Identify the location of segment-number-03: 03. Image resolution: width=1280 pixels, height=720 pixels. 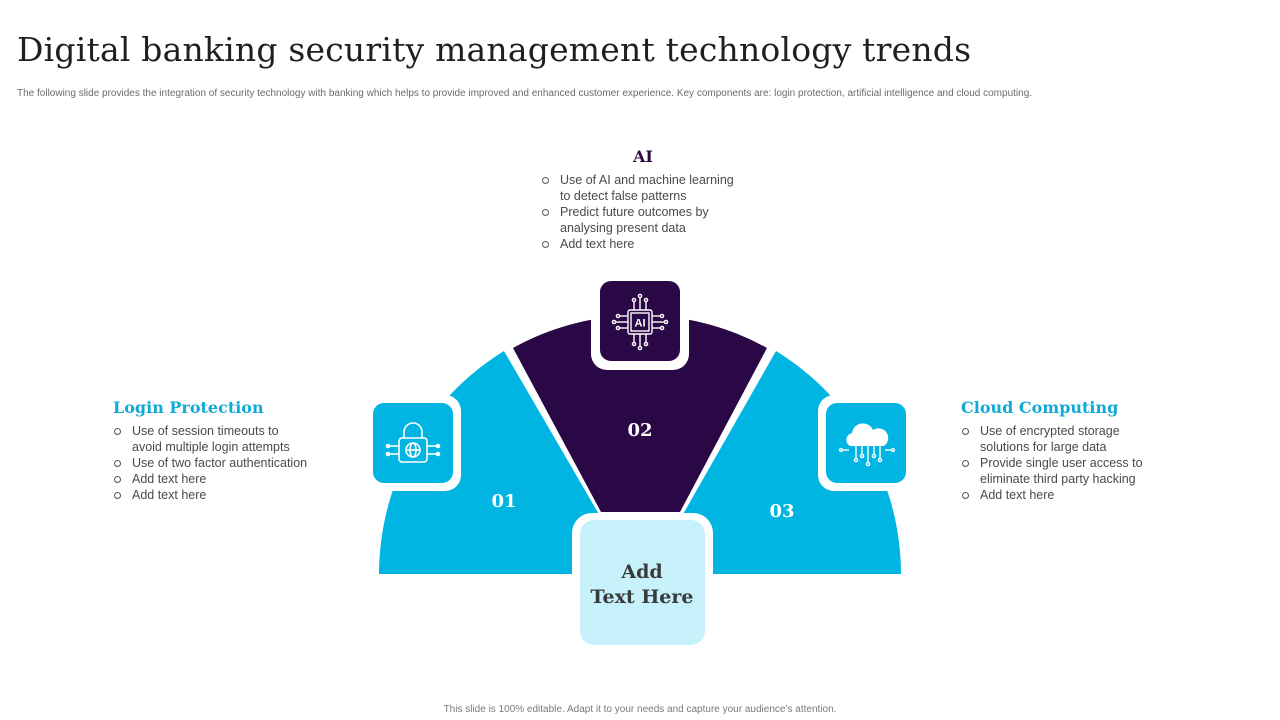
(781, 511).